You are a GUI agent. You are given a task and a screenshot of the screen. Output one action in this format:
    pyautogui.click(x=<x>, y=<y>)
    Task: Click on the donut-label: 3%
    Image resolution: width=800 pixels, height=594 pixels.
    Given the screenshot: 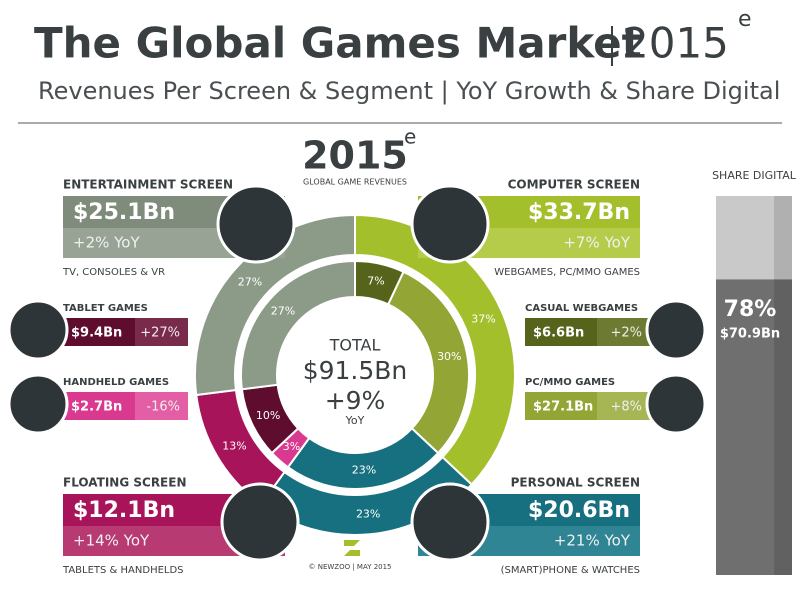 What is the action you would take?
    pyautogui.click(x=291, y=446)
    